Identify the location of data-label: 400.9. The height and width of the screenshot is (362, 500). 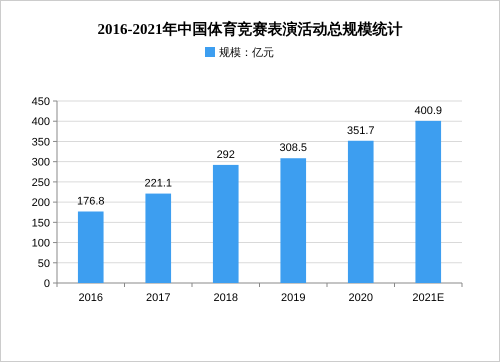
(428, 110).